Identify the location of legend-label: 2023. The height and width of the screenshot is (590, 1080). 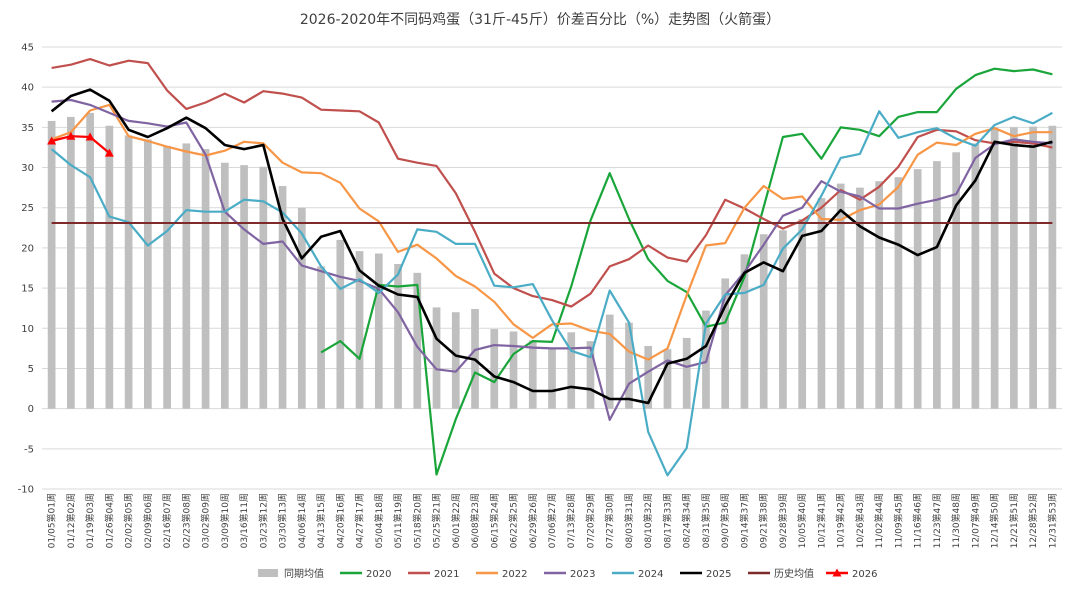
(582, 574).